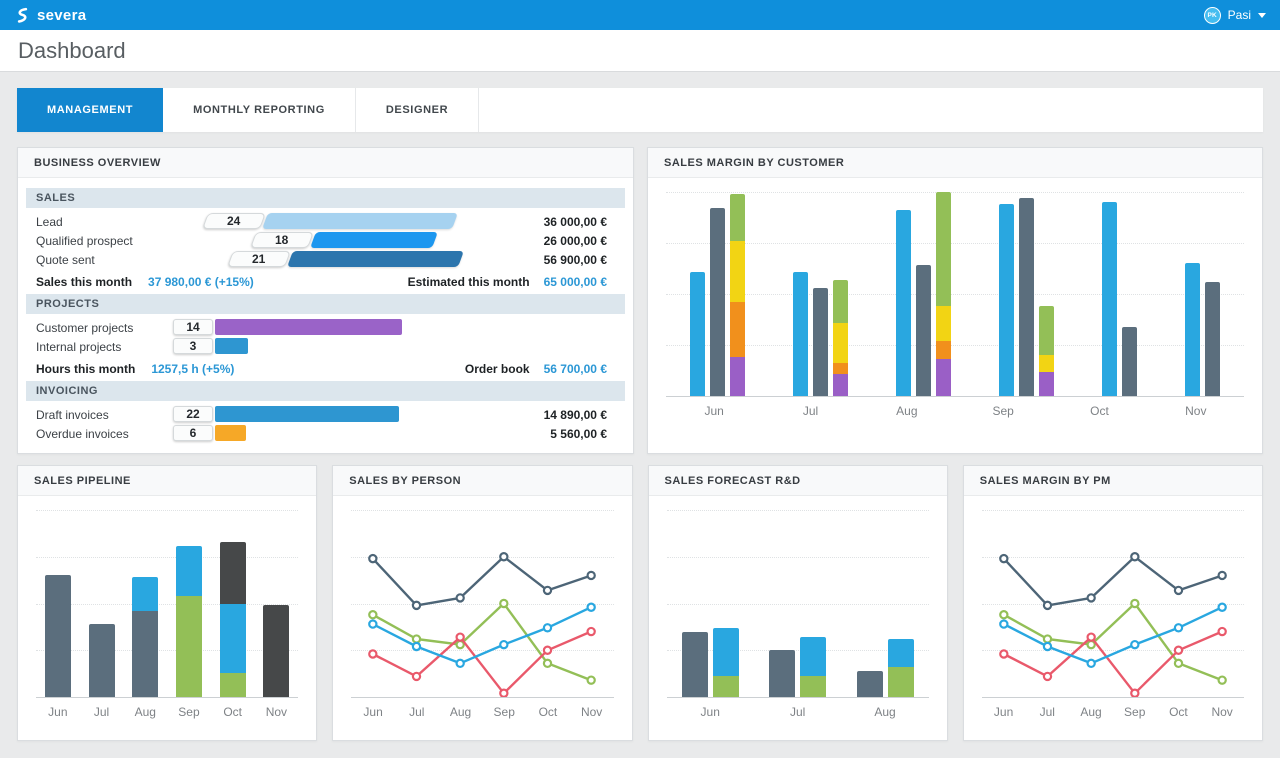  What do you see at coordinates (167, 712) in the screenshot?
I see `x-axis-labels: Jun Jul Aug Sep Oct Nov` at bounding box center [167, 712].